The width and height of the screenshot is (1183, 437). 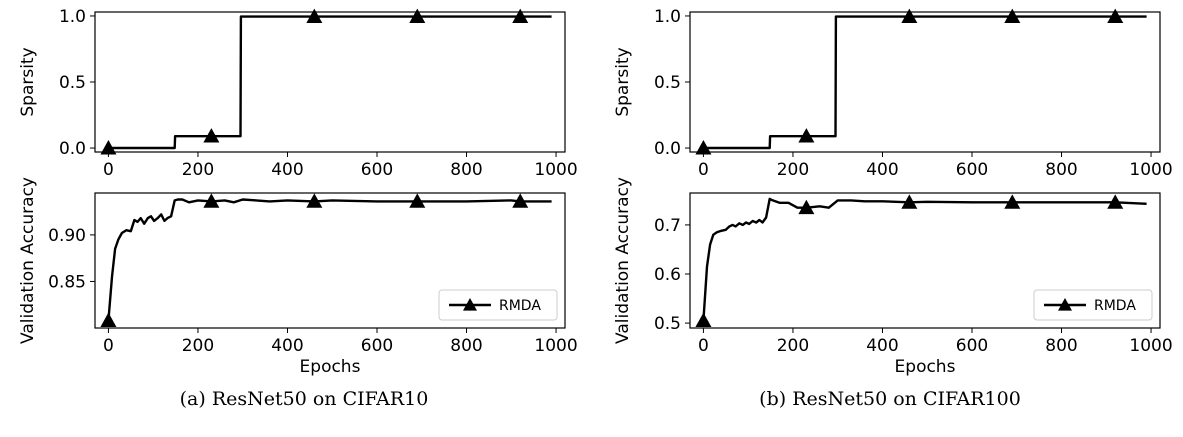 What do you see at coordinates (304, 399) in the screenshot?
I see `caption-a: (a) ResNet50 on CIFAR10` at bounding box center [304, 399].